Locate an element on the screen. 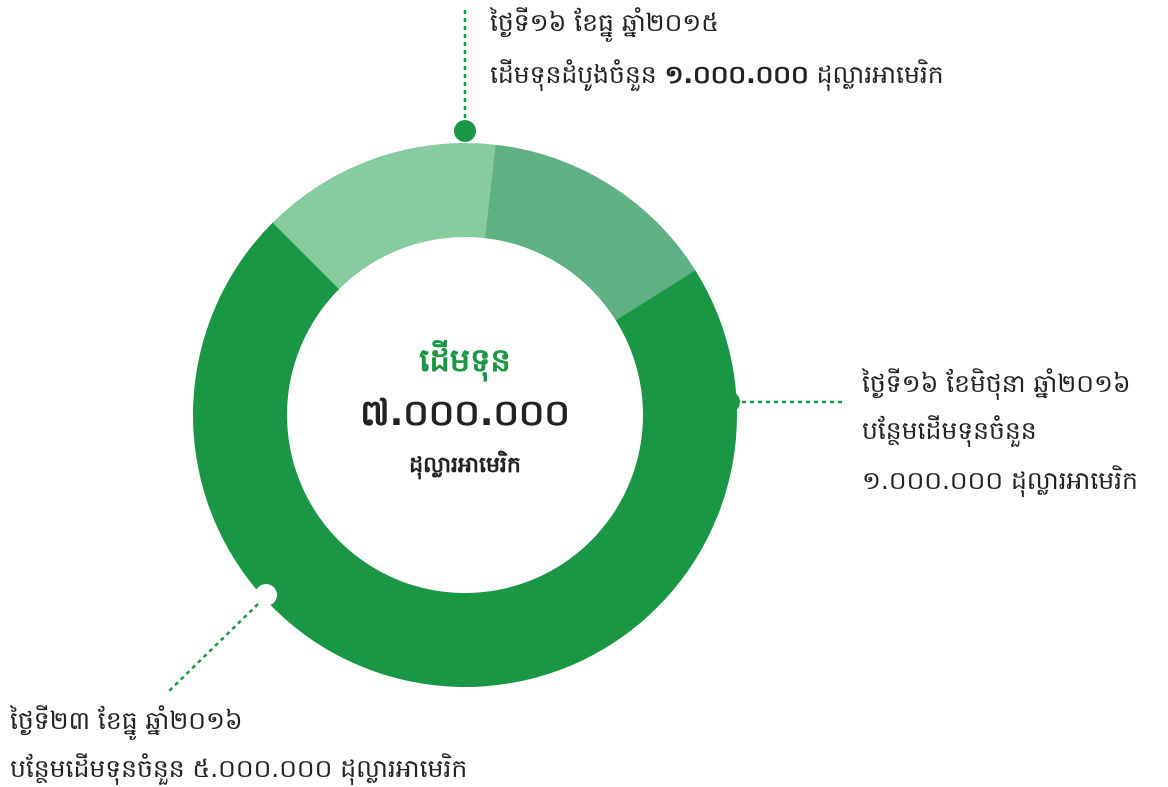  center-total: ៧.០០០.០០០ is located at coordinates (465, 413).